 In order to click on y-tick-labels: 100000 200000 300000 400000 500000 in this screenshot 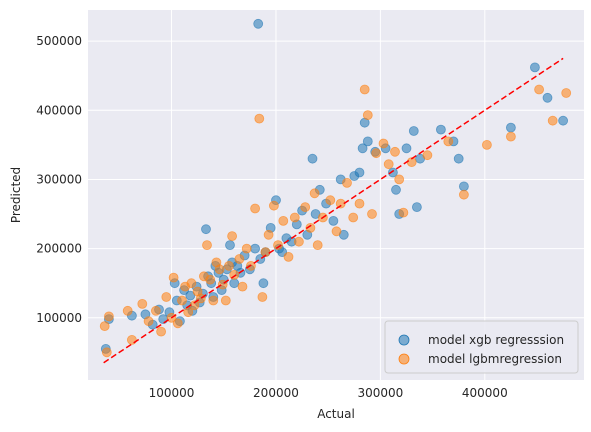, I will do `click(59, 179)`.